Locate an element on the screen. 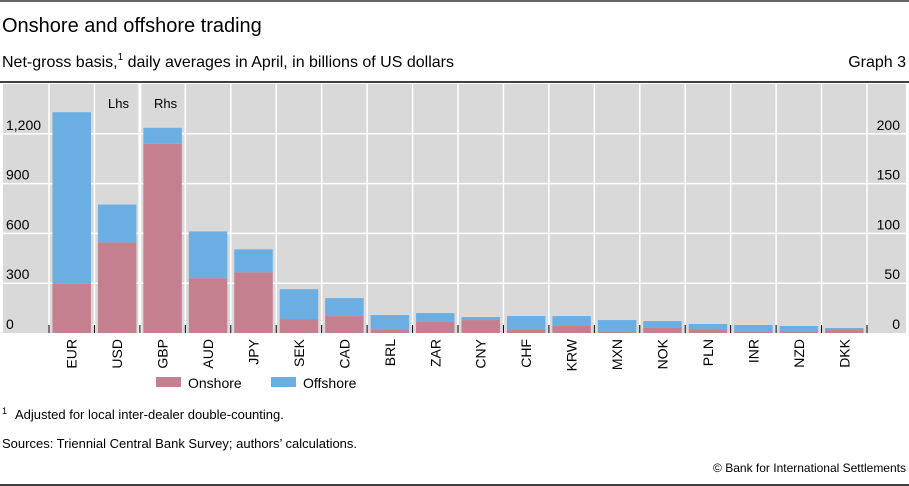 This screenshot has height=486, width=909. bar-onshore-nzd is located at coordinates (799, 332).